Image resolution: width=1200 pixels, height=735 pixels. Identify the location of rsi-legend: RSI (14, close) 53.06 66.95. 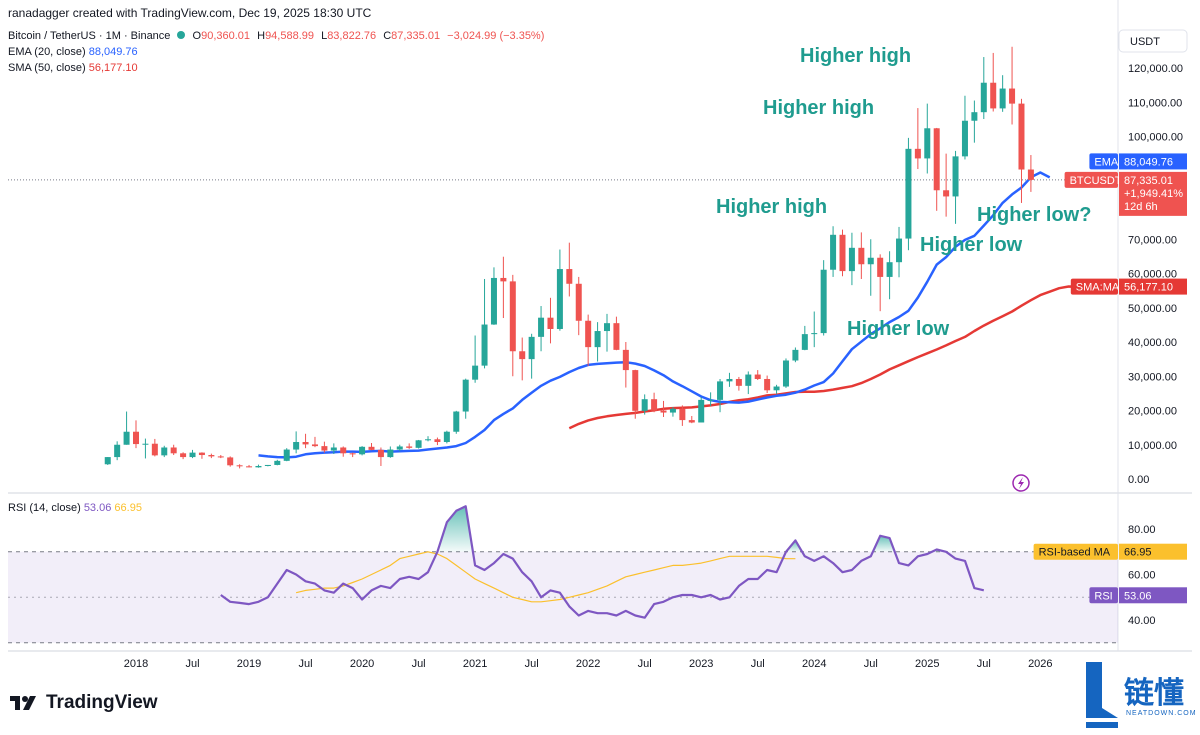
(75, 508).